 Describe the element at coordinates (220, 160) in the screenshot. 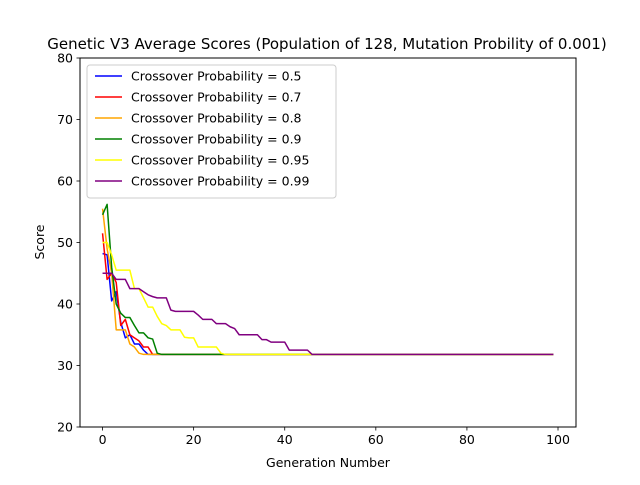

I see `legend-label-5: Crossover Probability = 0.95` at that location.